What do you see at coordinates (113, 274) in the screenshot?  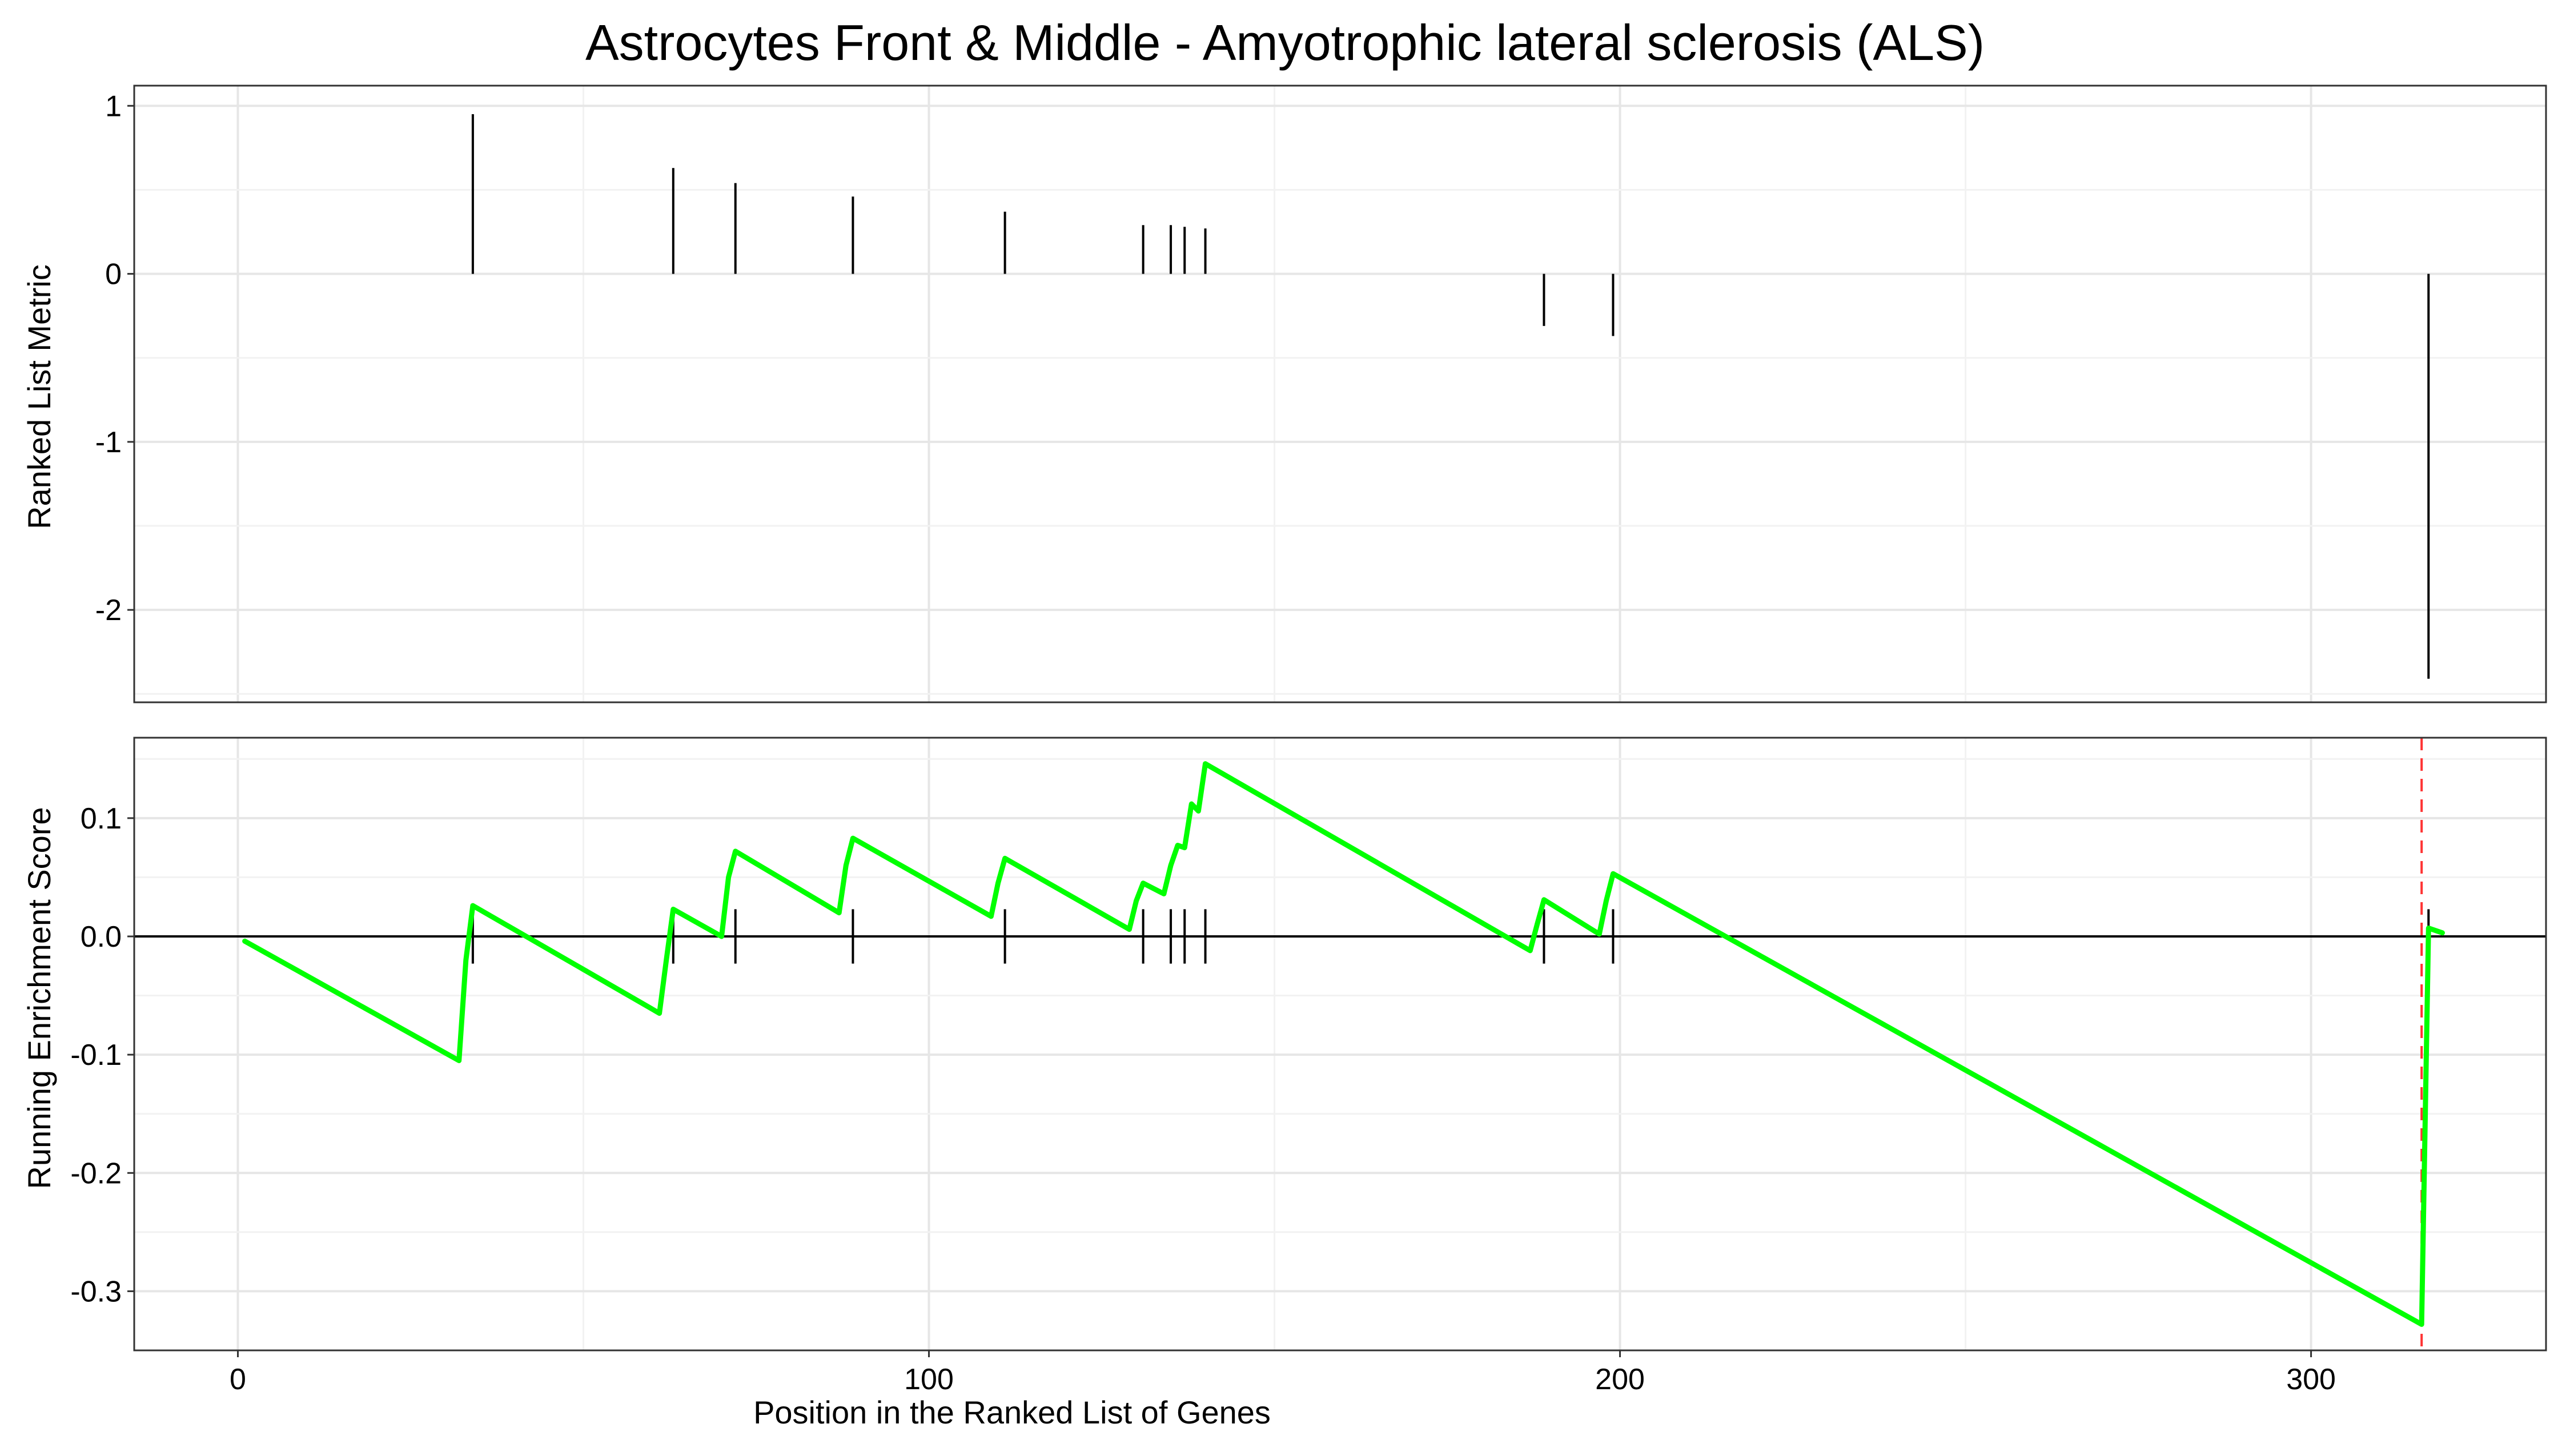 I see `top-y-tick-label: 0` at bounding box center [113, 274].